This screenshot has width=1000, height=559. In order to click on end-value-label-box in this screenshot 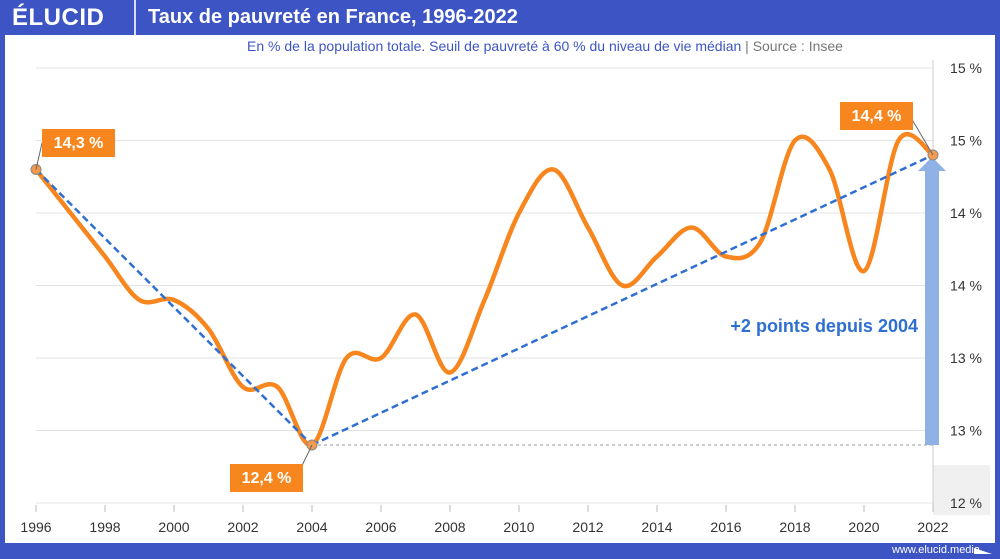, I will do `click(876, 116)`.